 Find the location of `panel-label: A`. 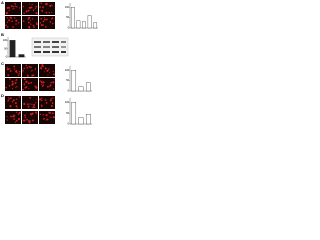

panel-label: A is located at coordinates (2, 2).